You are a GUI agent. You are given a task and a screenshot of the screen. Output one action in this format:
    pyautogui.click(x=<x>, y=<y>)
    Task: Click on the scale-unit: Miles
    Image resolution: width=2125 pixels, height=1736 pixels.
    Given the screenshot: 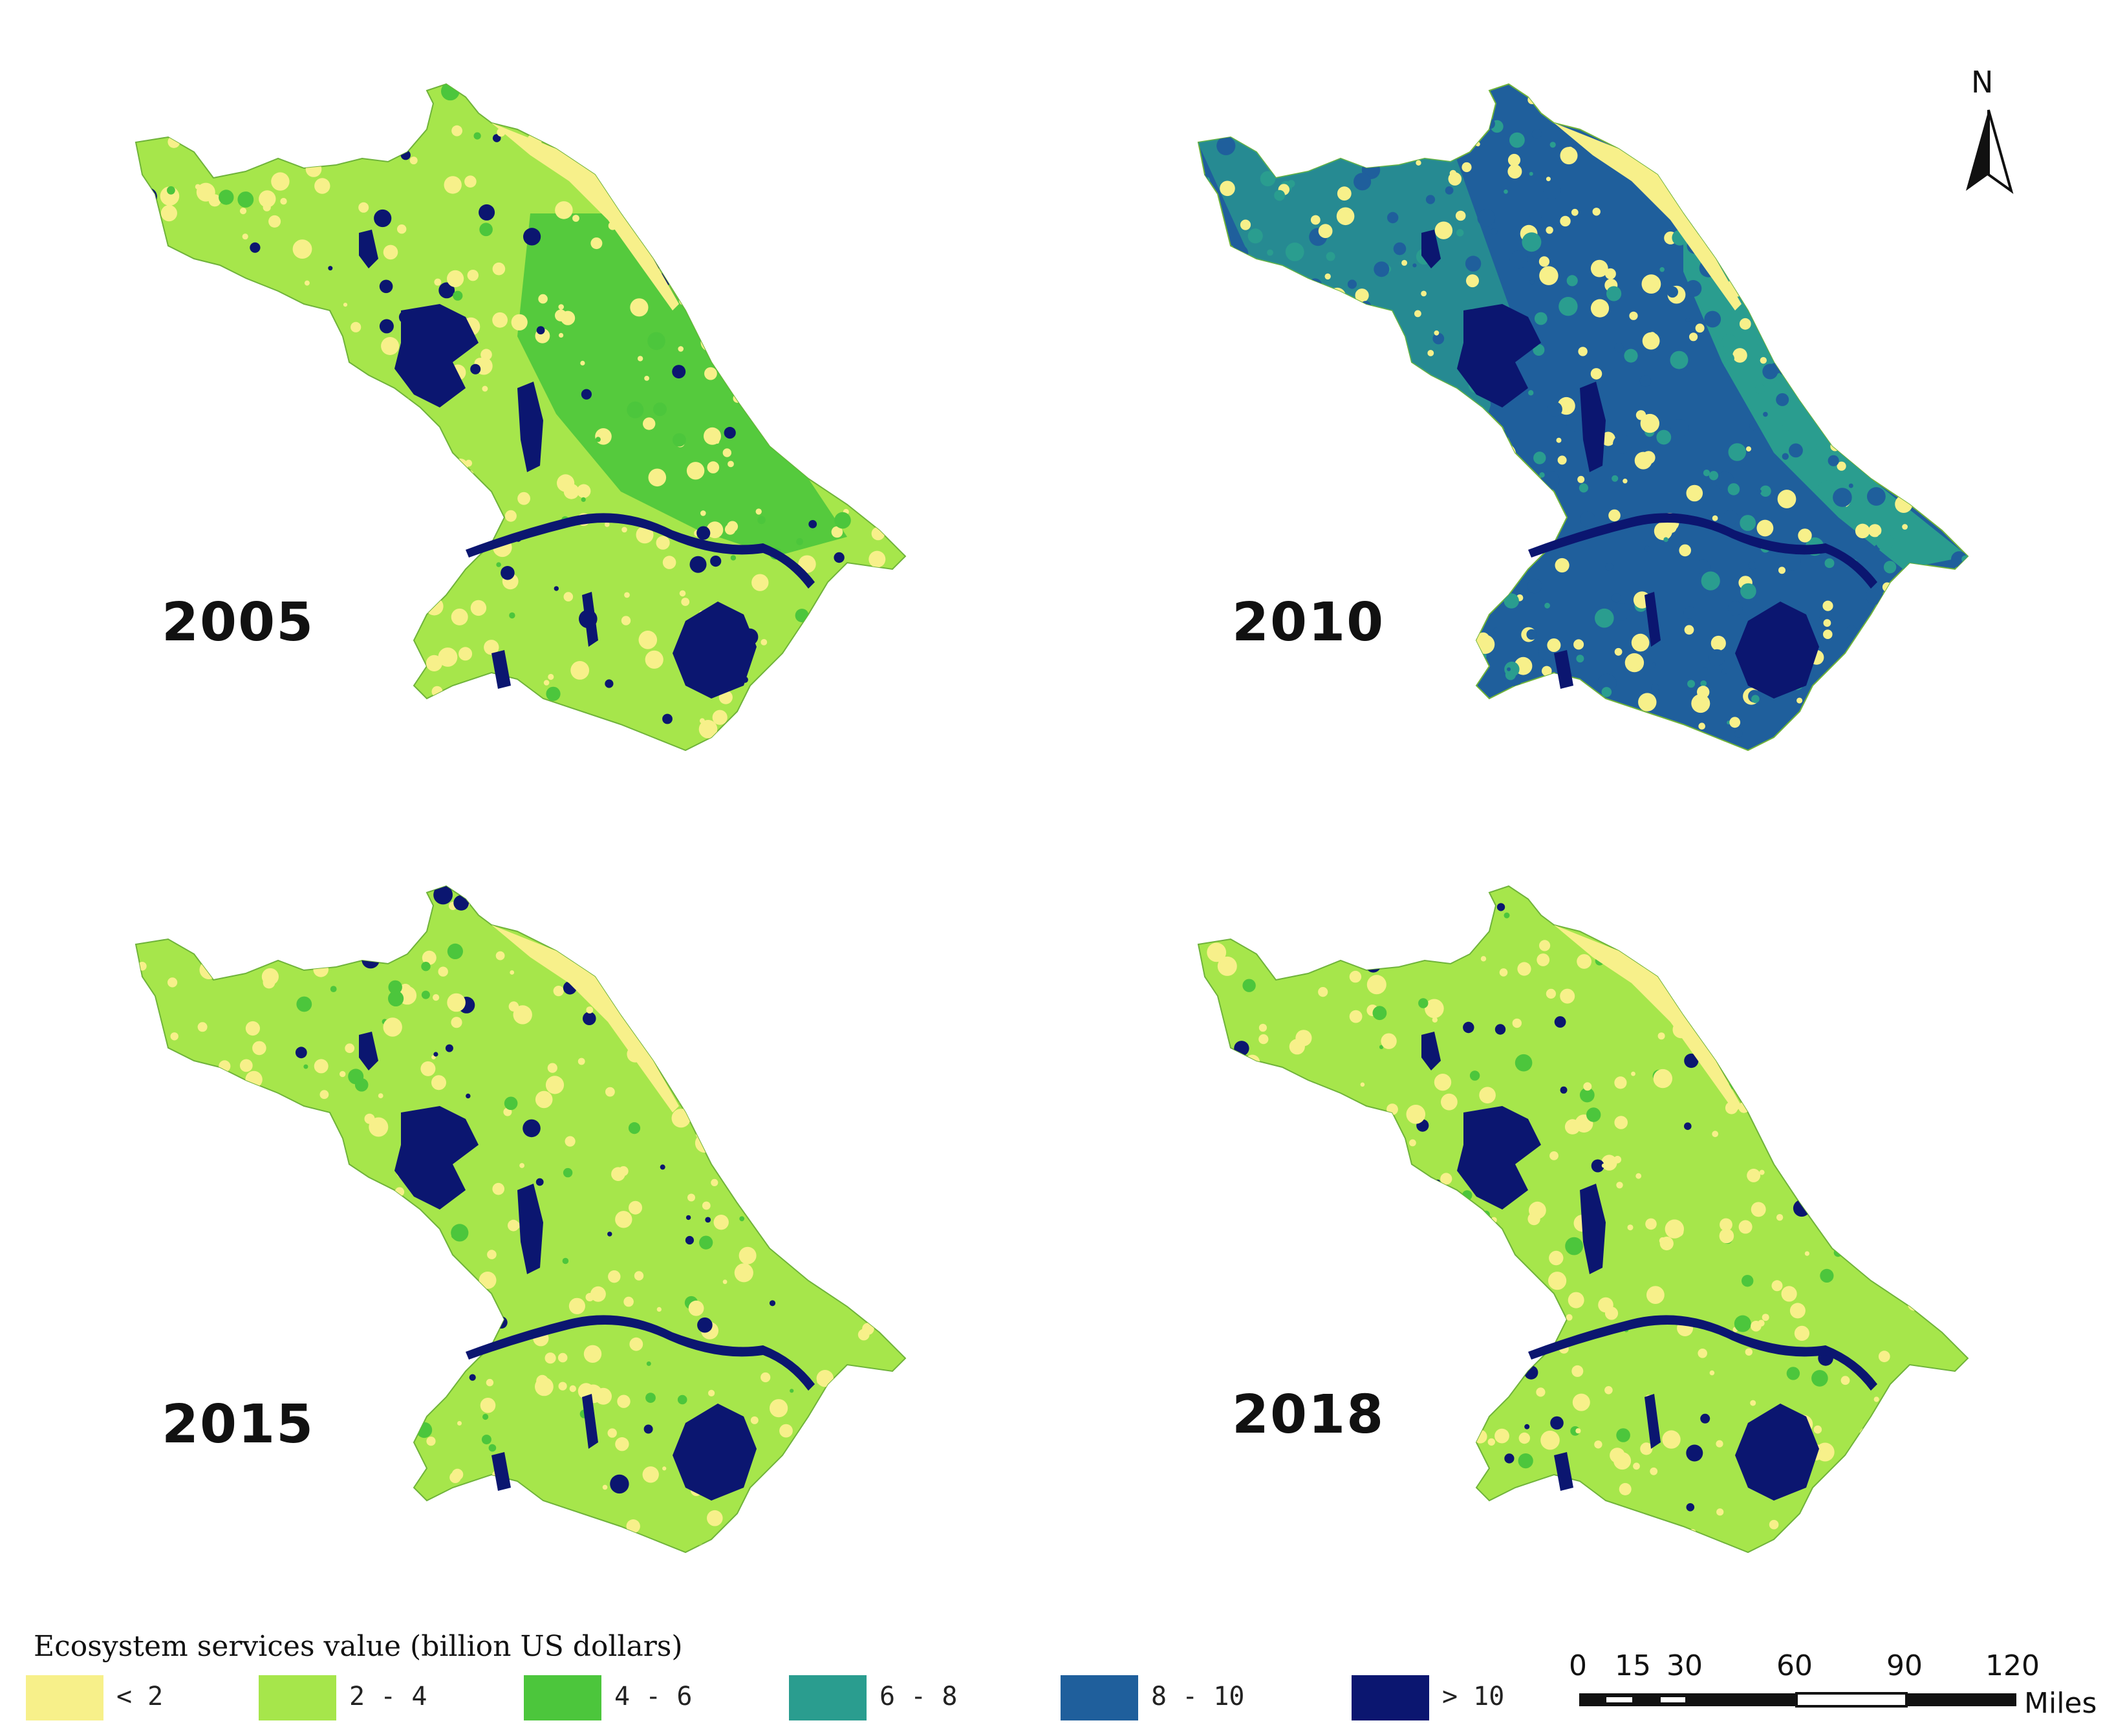 What is the action you would take?
    pyautogui.click(x=2060, y=1703)
    